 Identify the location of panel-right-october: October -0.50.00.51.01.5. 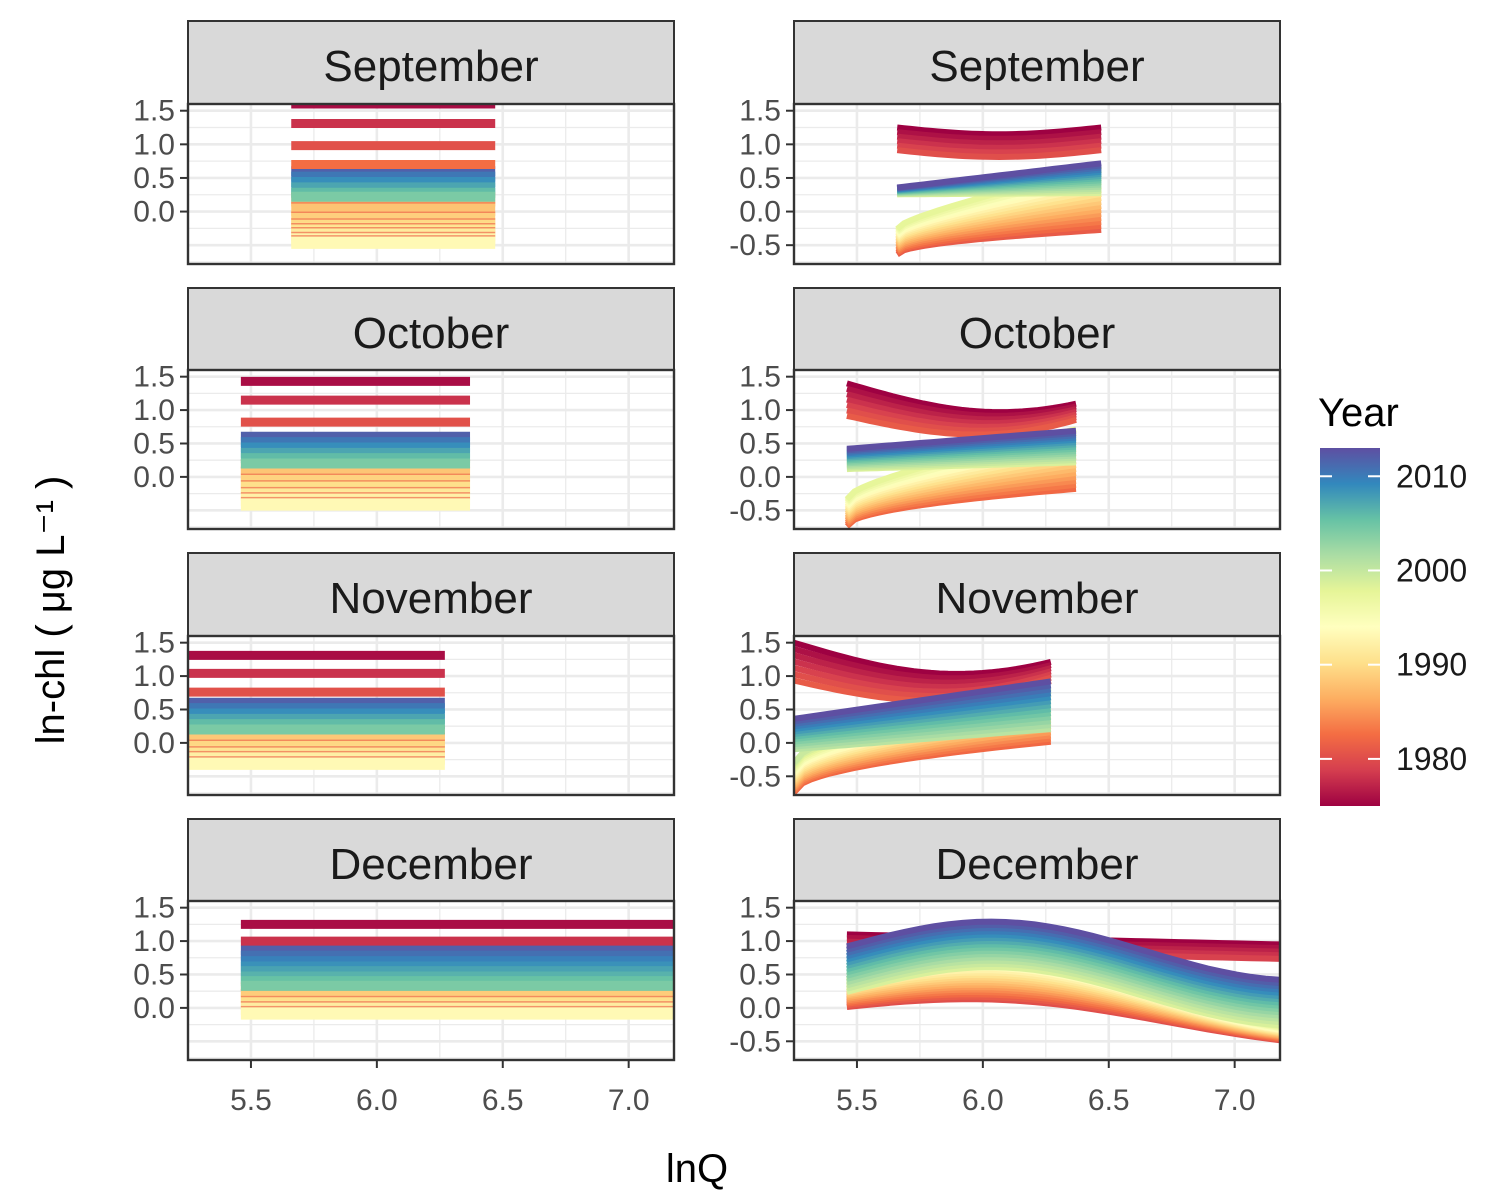
(1005, 409).